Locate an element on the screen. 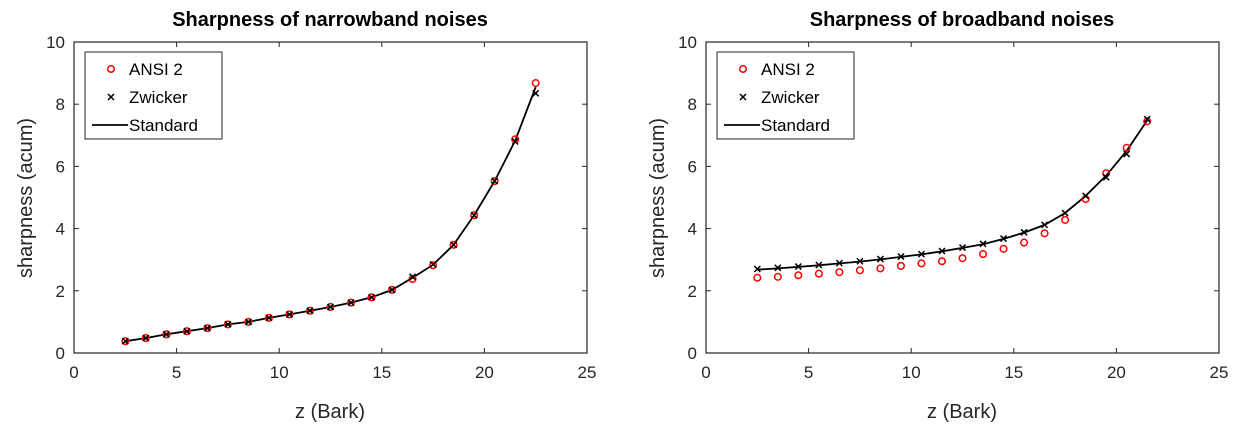 This screenshot has height=427, width=1243. x-axis-label: z (Bark) is located at coordinates (962, 412).